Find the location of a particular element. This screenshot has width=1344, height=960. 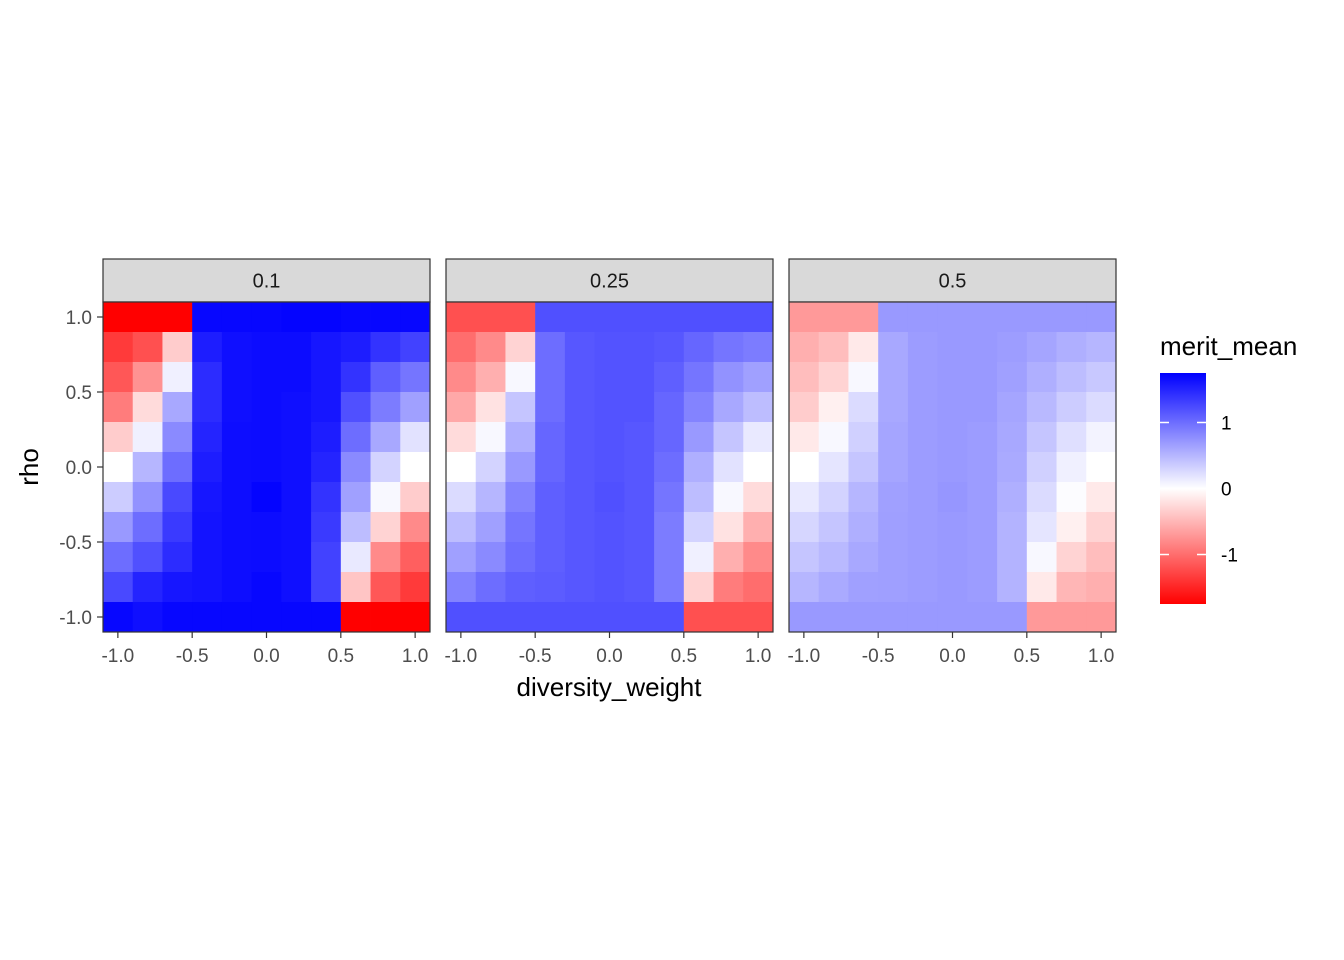

y-tick-label: -1.0 is located at coordinates (75, 618).